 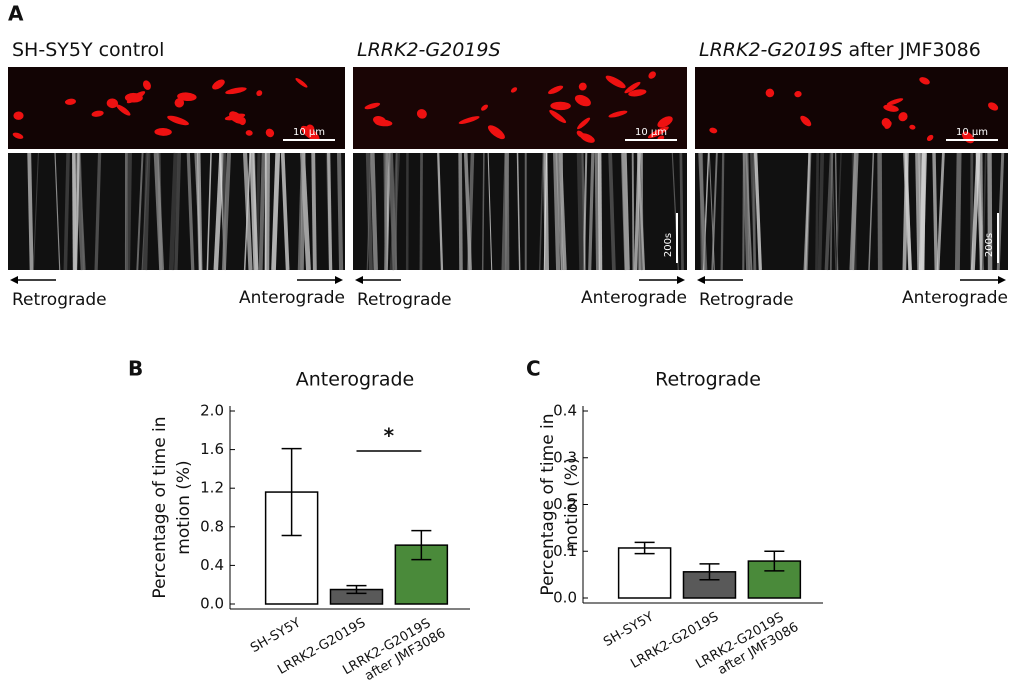 What do you see at coordinates (212, 488) in the screenshot?
I see `y-tick-label: 1.2` at bounding box center [212, 488].